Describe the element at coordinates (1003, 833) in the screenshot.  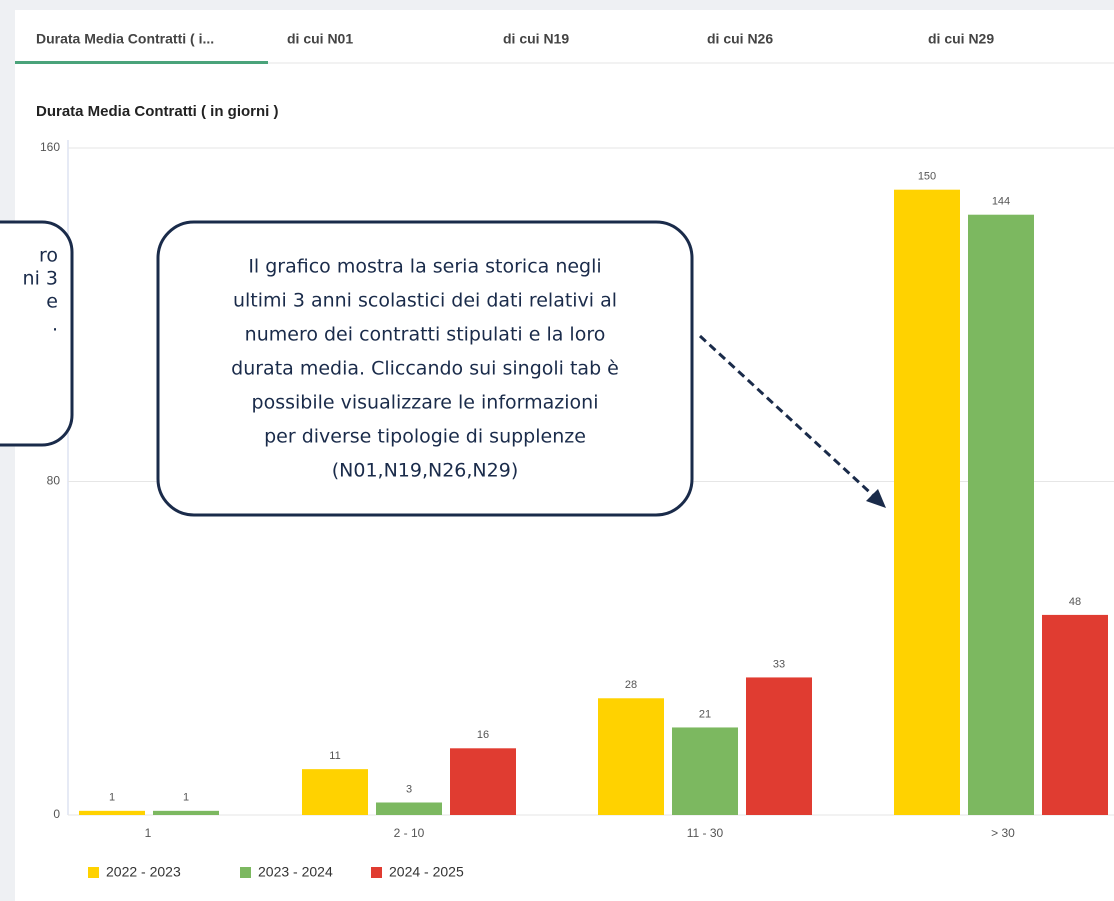
I see `x-tick-label: > 30` at that location.